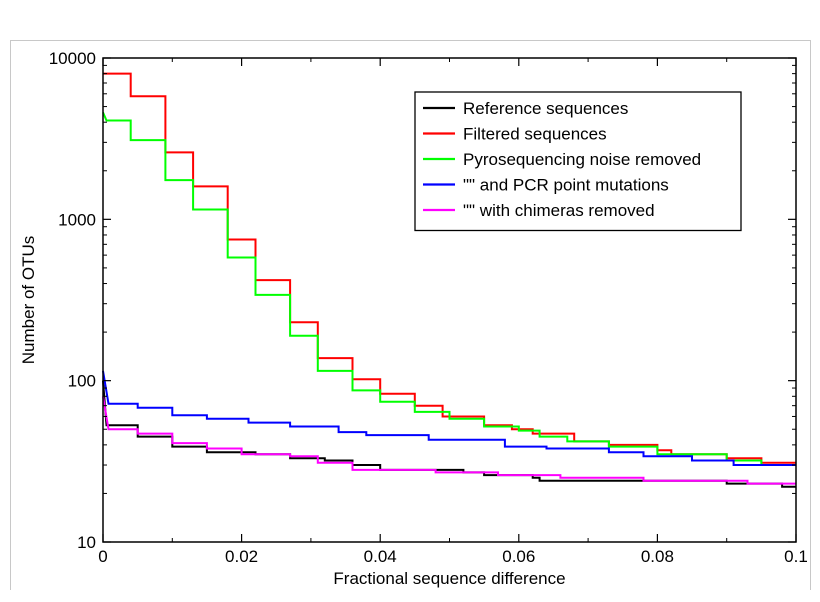 This screenshot has width=820, height=602. What do you see at coordinates (102, 556) in the screenshot?
I see `x-tick-label: 0` at bounding box center [102, 556].